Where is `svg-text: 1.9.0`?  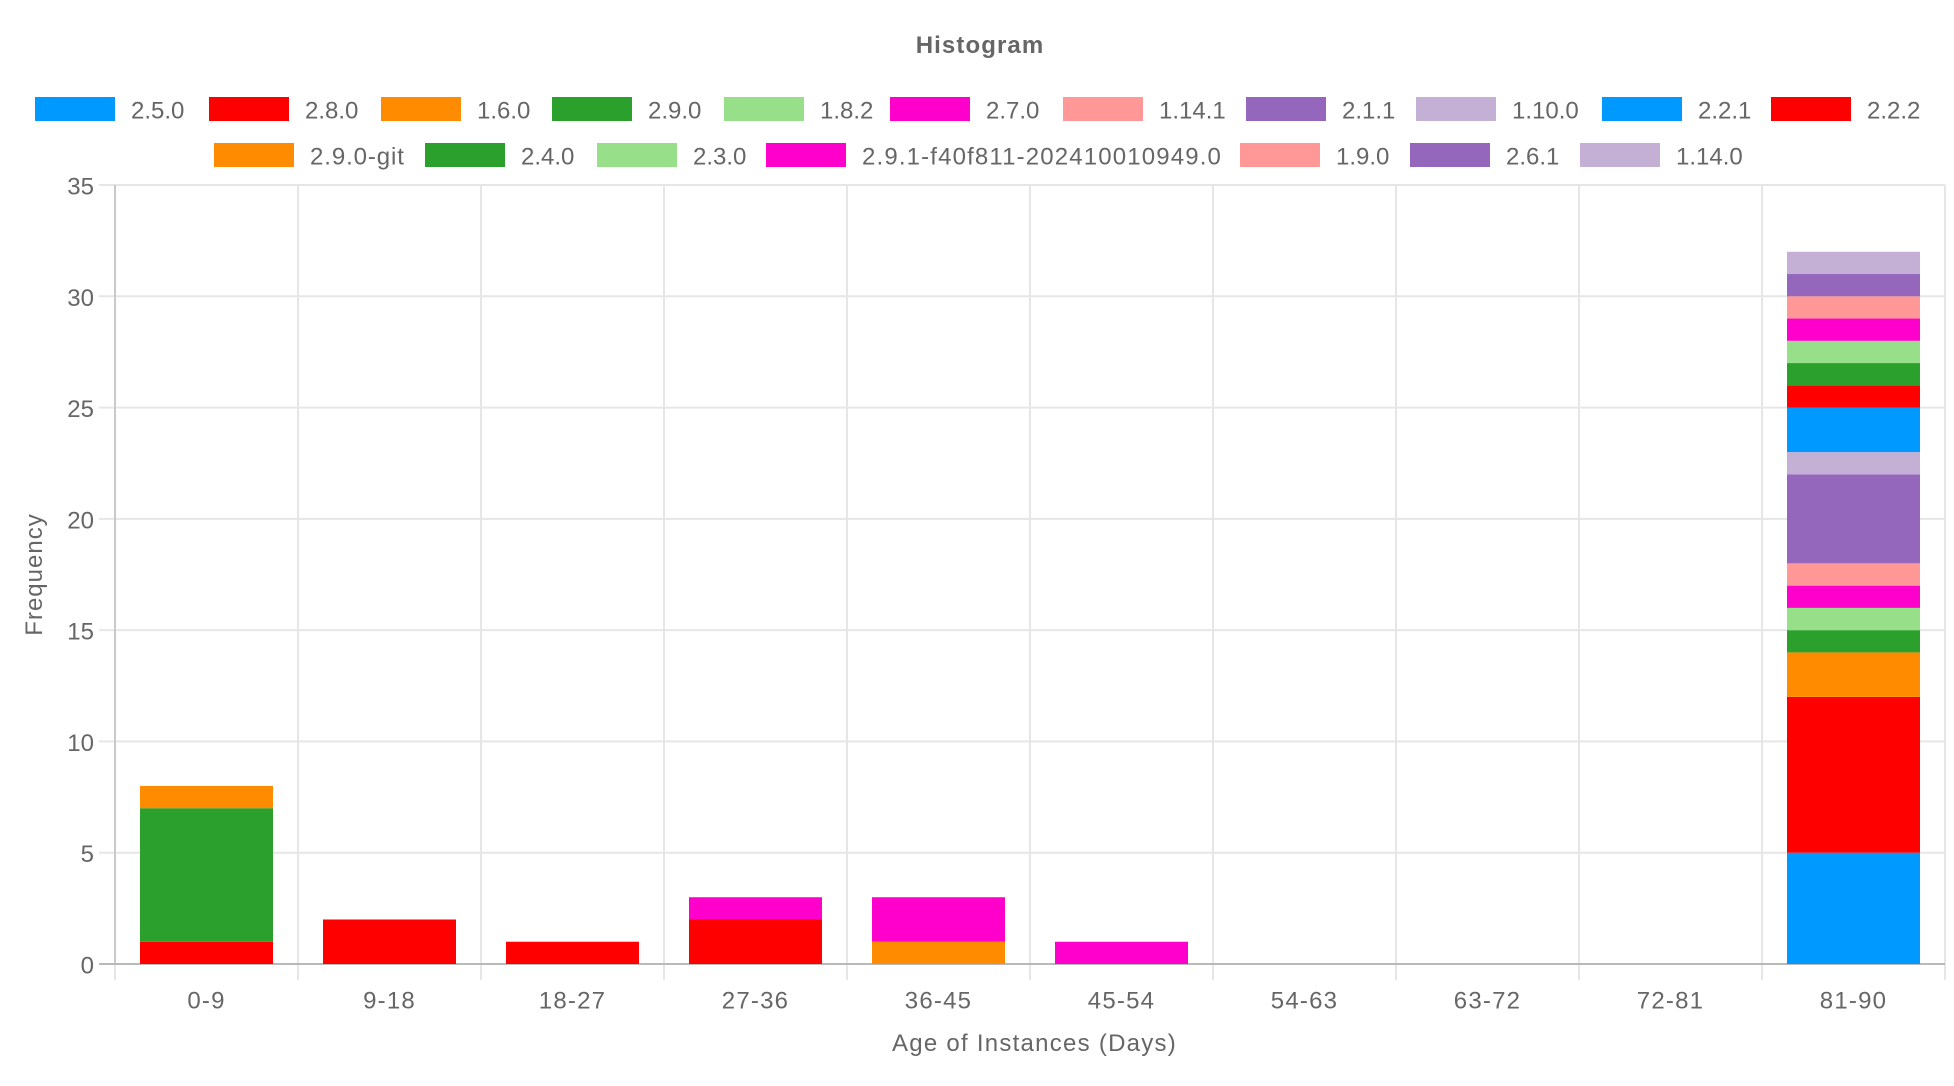 svg-text: 1.9.0 is located at coordinates (1362, 157).